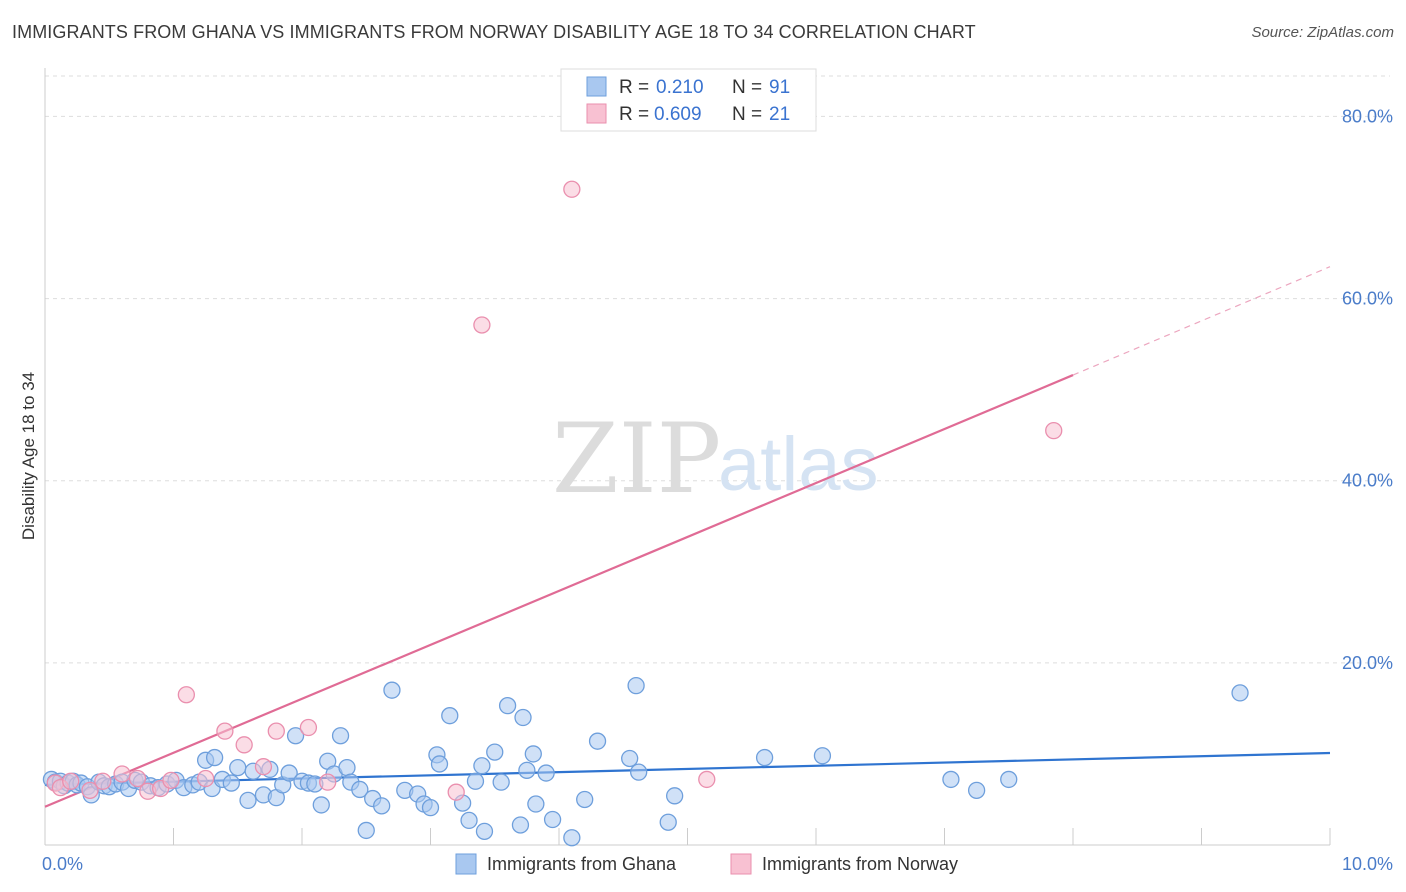 This screenshot has width=1406, height=892. What do you see at coordinates (779, 114) in the screenshot?
I see `legend-n-value-norway: 21` at bounding box center [779, 114].